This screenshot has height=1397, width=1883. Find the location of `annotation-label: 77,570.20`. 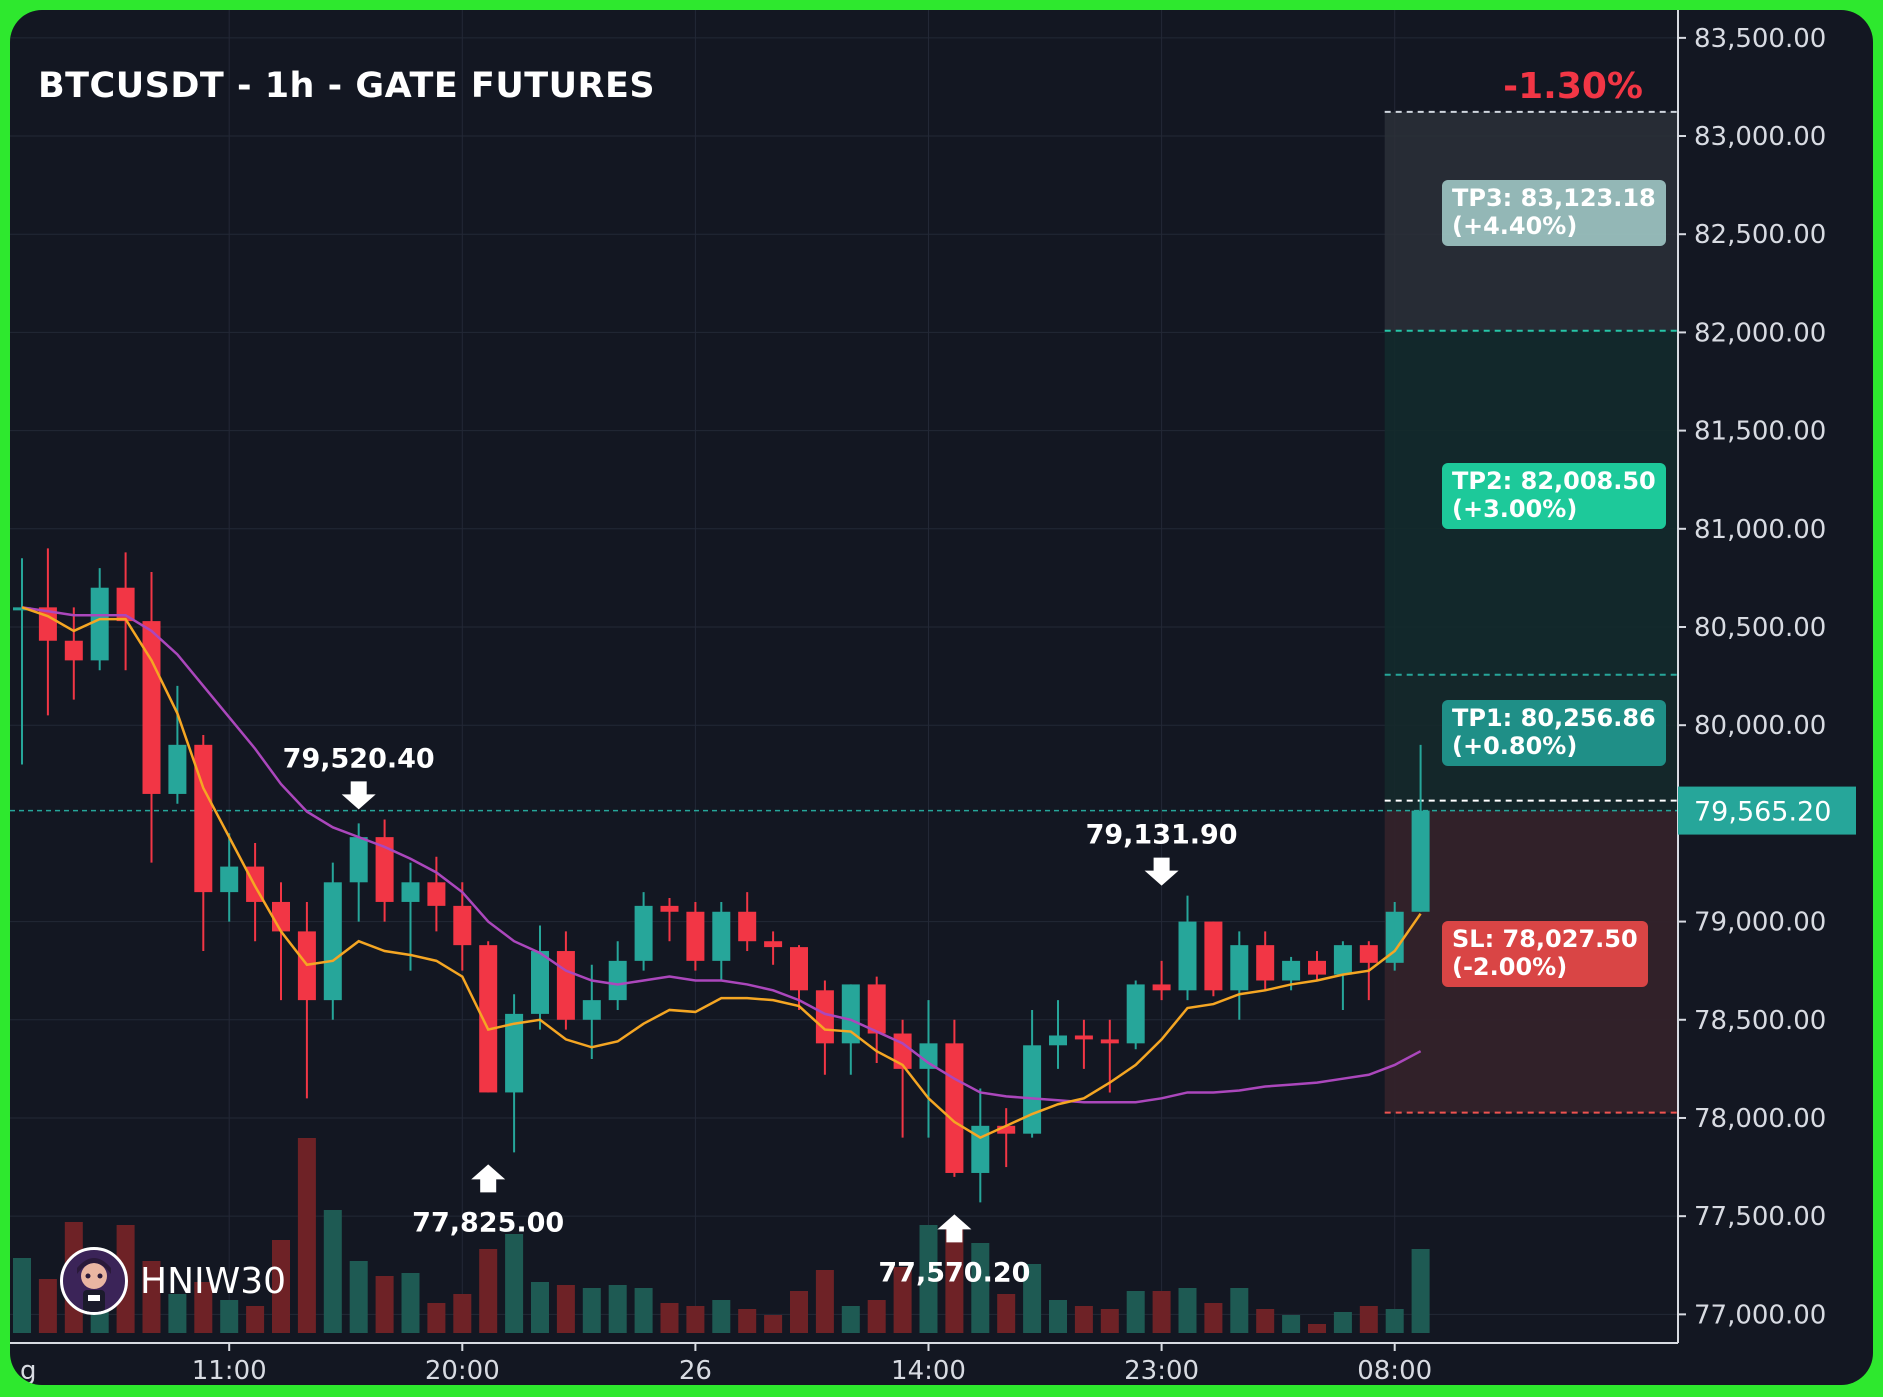

annotation-label: 77,570.20 is located at coordinates (954, 1272).